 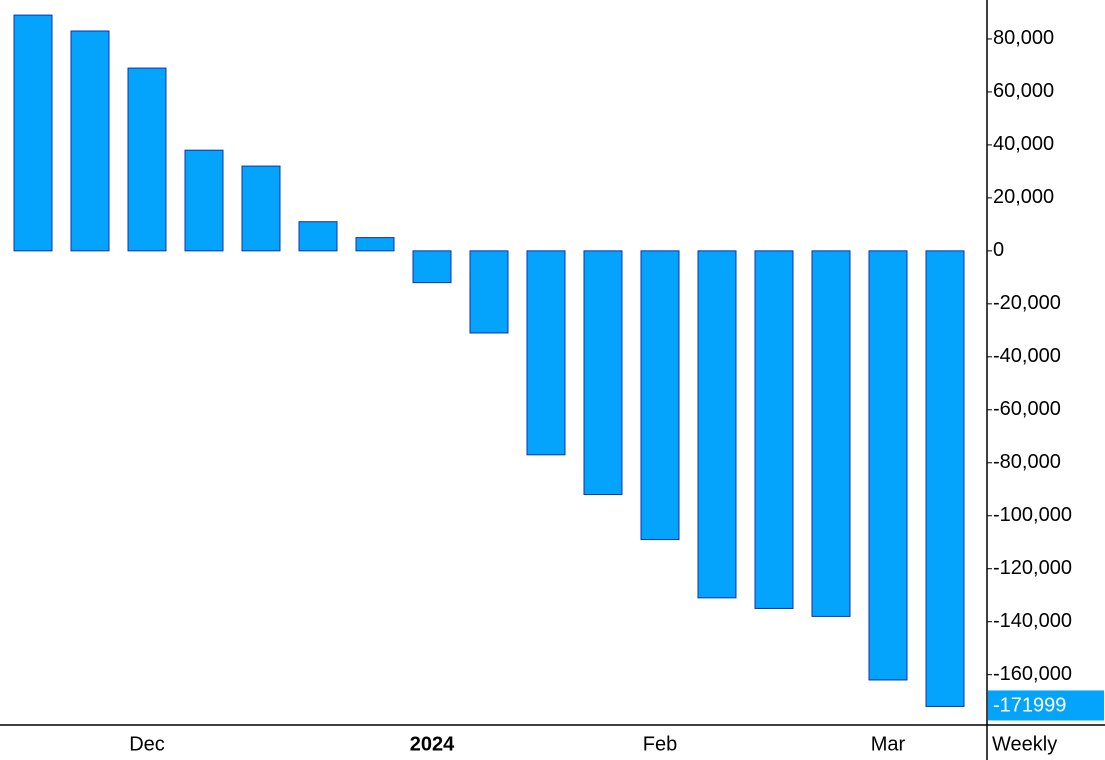 I want to click on y-tick-label: -120,000, so click(x=1032, y=568).